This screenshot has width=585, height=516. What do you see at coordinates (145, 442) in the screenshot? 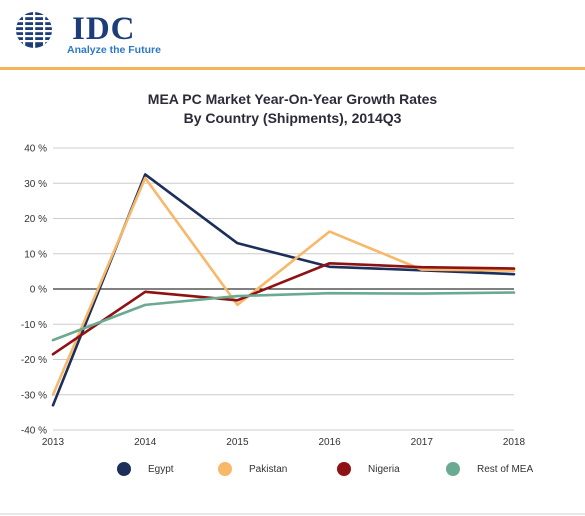
I see `x-tick-label: 2014` at bounding box center [145, 442].